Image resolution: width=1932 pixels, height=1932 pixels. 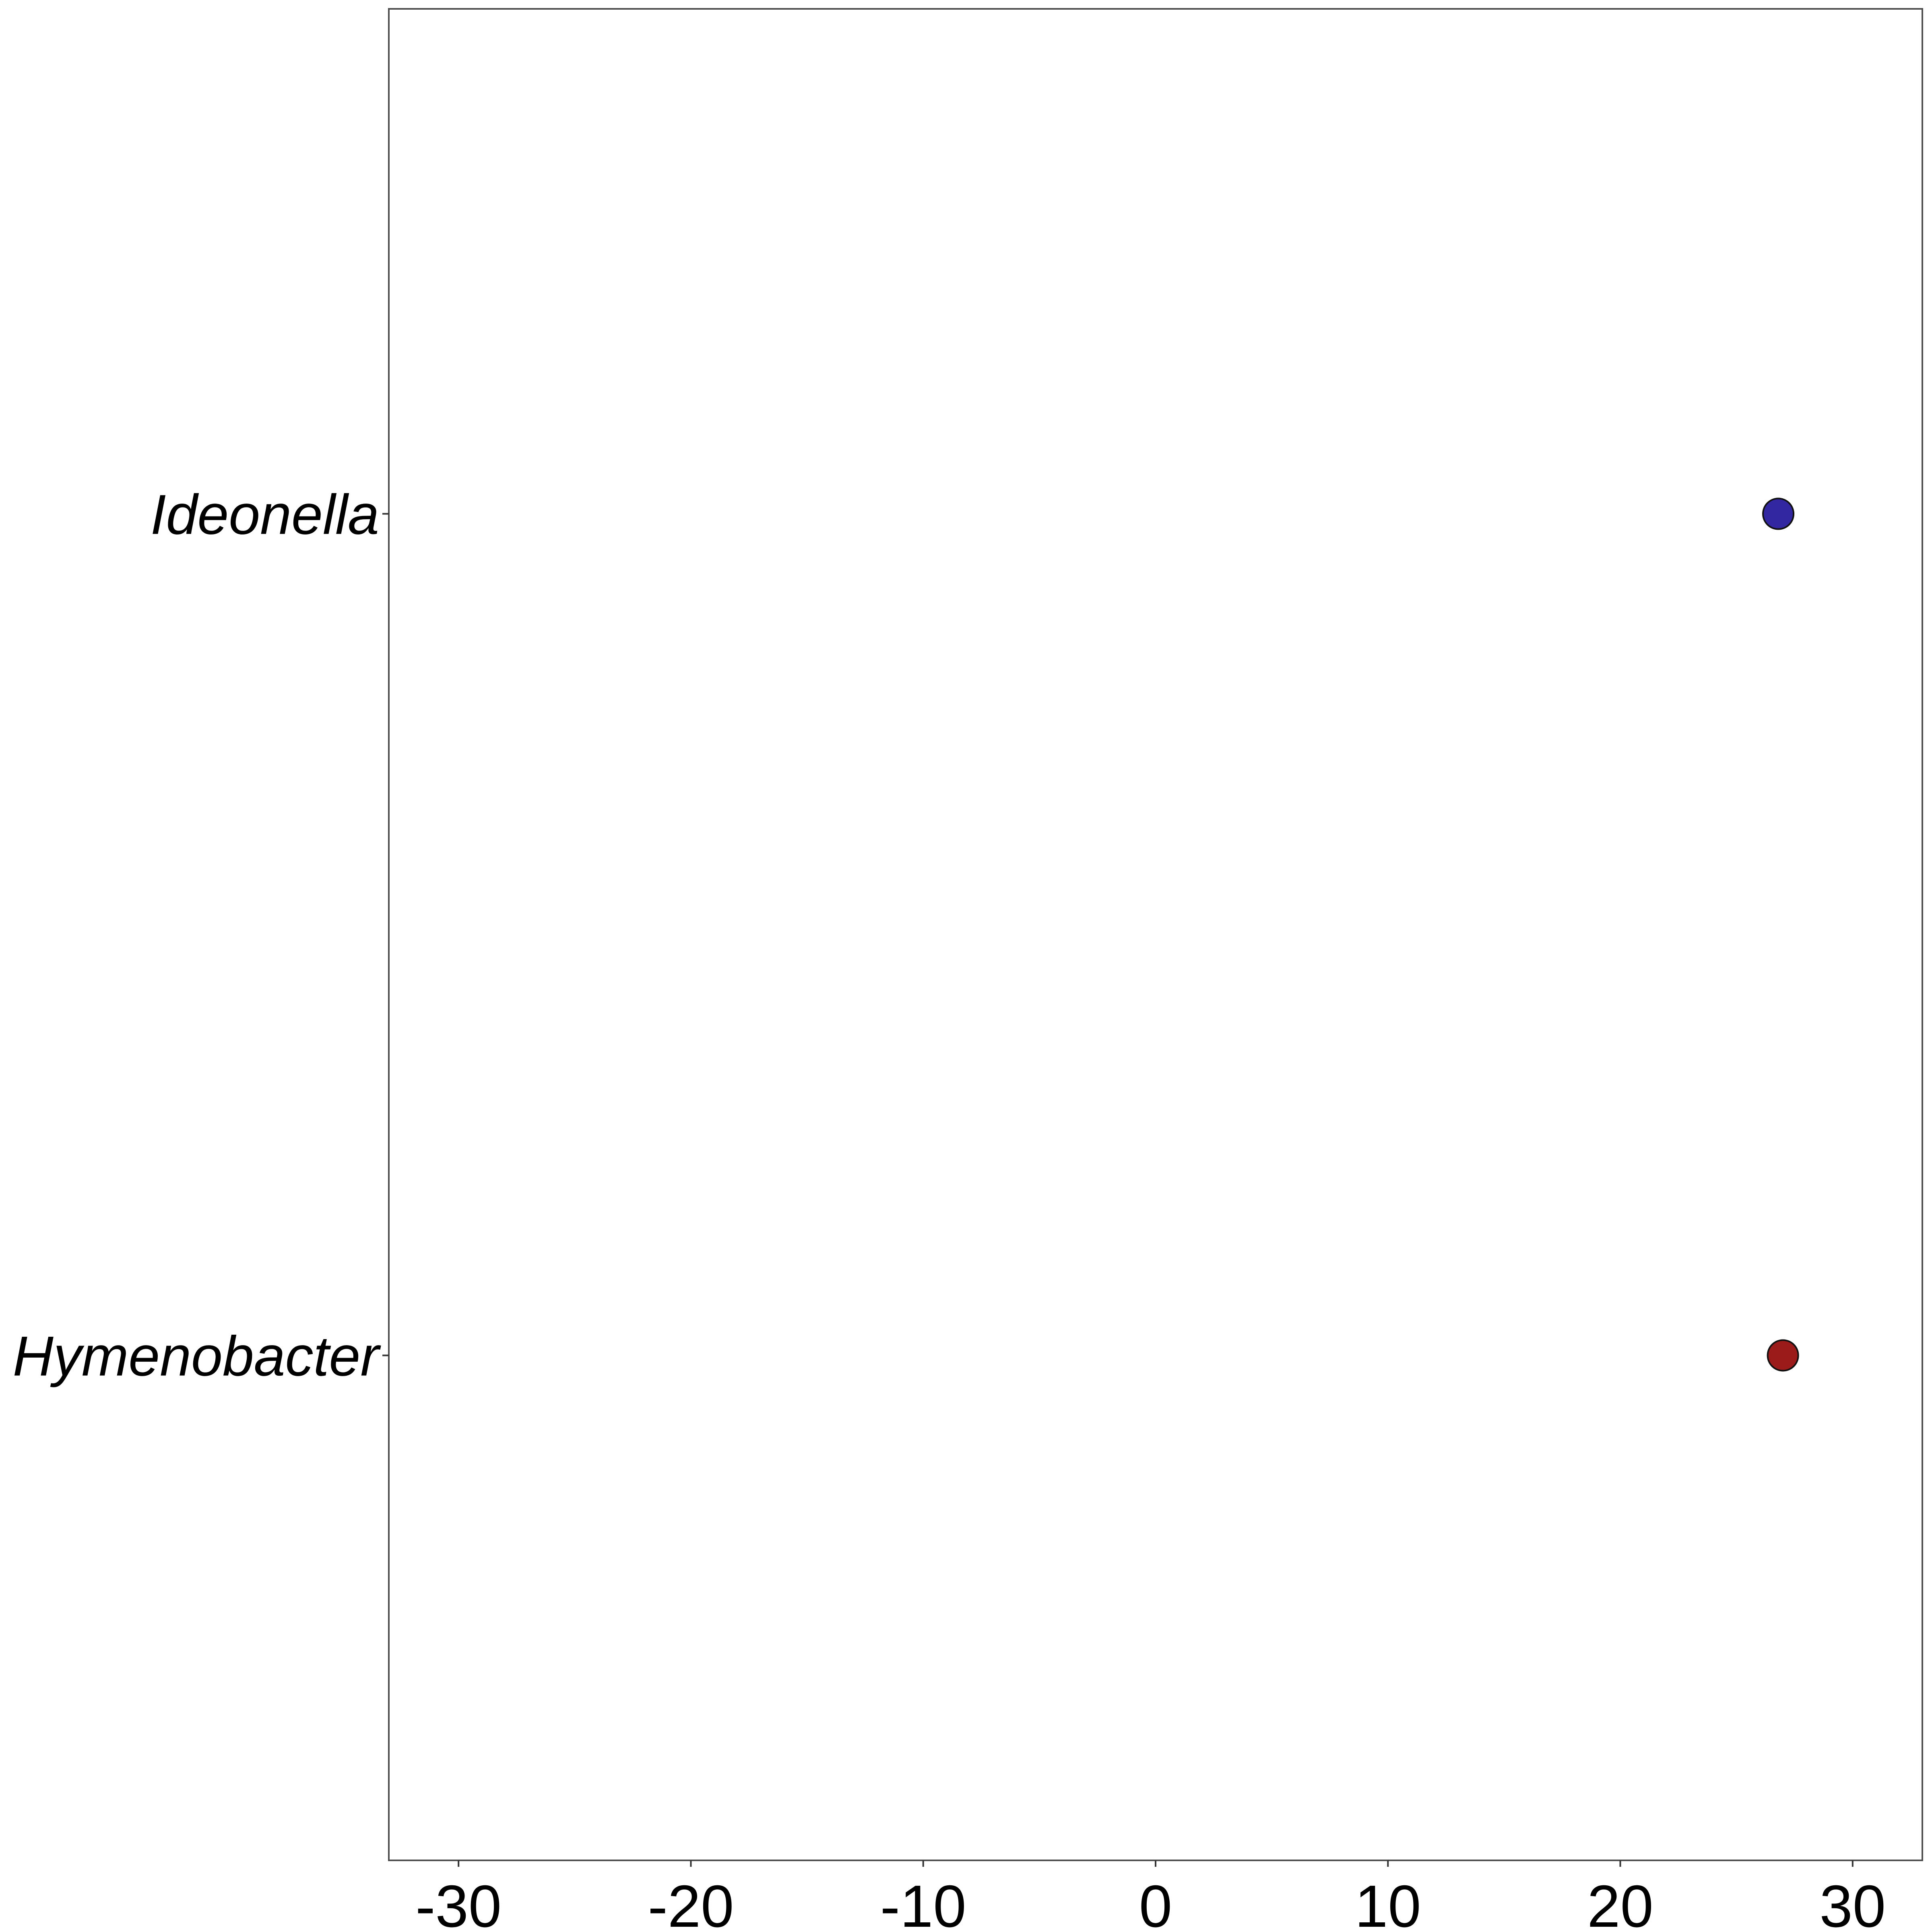 What do you see at coordinates (1388, 1902) in the screenshot?
I see `x-tick-label: 10` at bounding box center [1388, 1902].